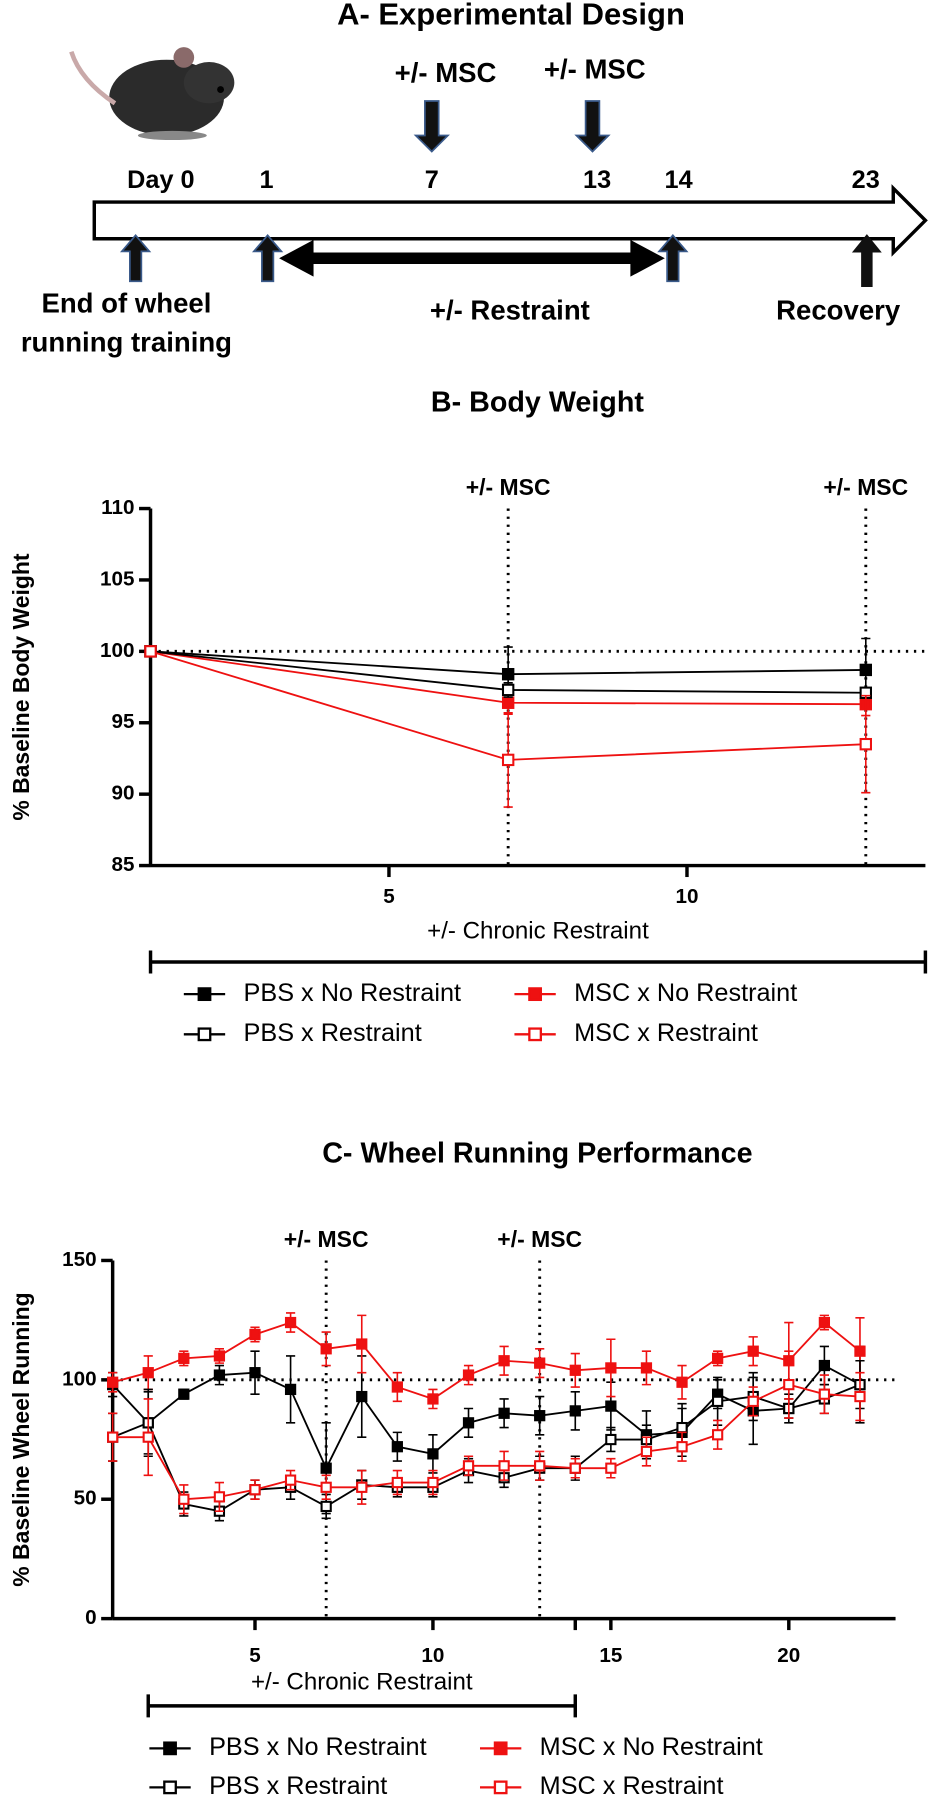 The image size is (929, 1800). I want to click on legend-label: MSC x Restraint, so click(632, 1786).